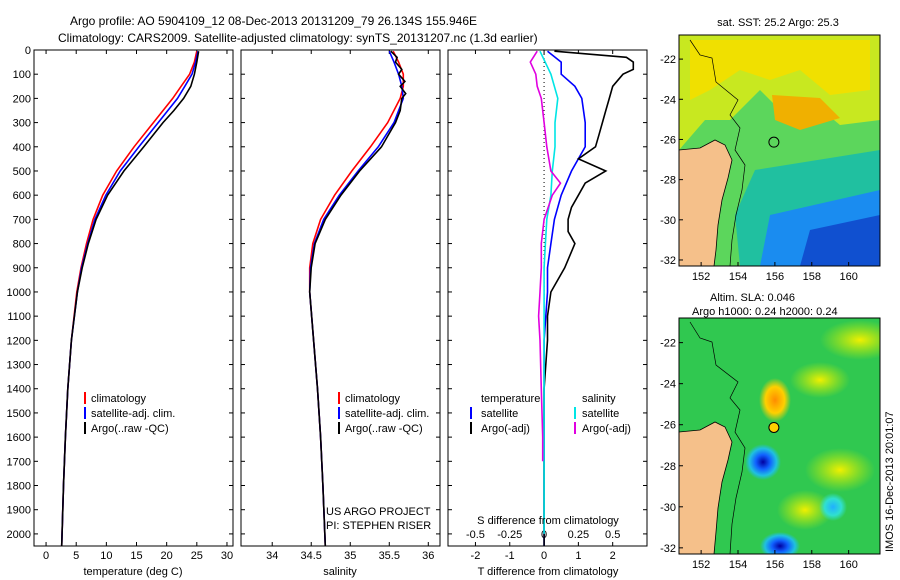 The height and width of the screenshot is (580, 900). What do you see at coordinates (22, 196) in the screenshot?
I see `y-tick-label: 600` at bounding box center [22, 196].